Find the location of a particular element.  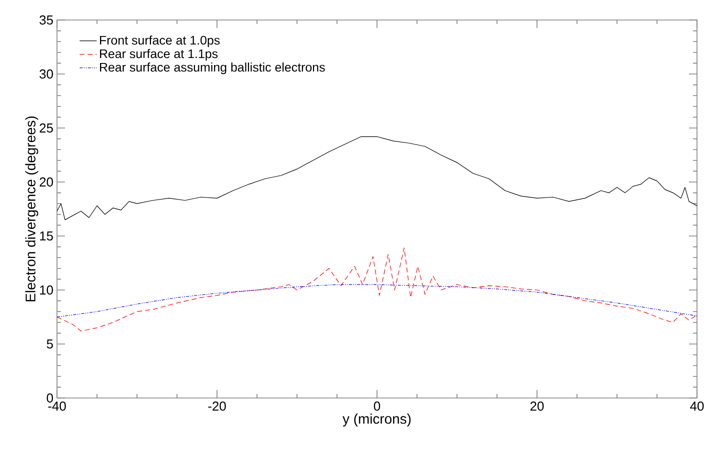

x-axis-title: y (microns) is located at coordinates (376, 420).